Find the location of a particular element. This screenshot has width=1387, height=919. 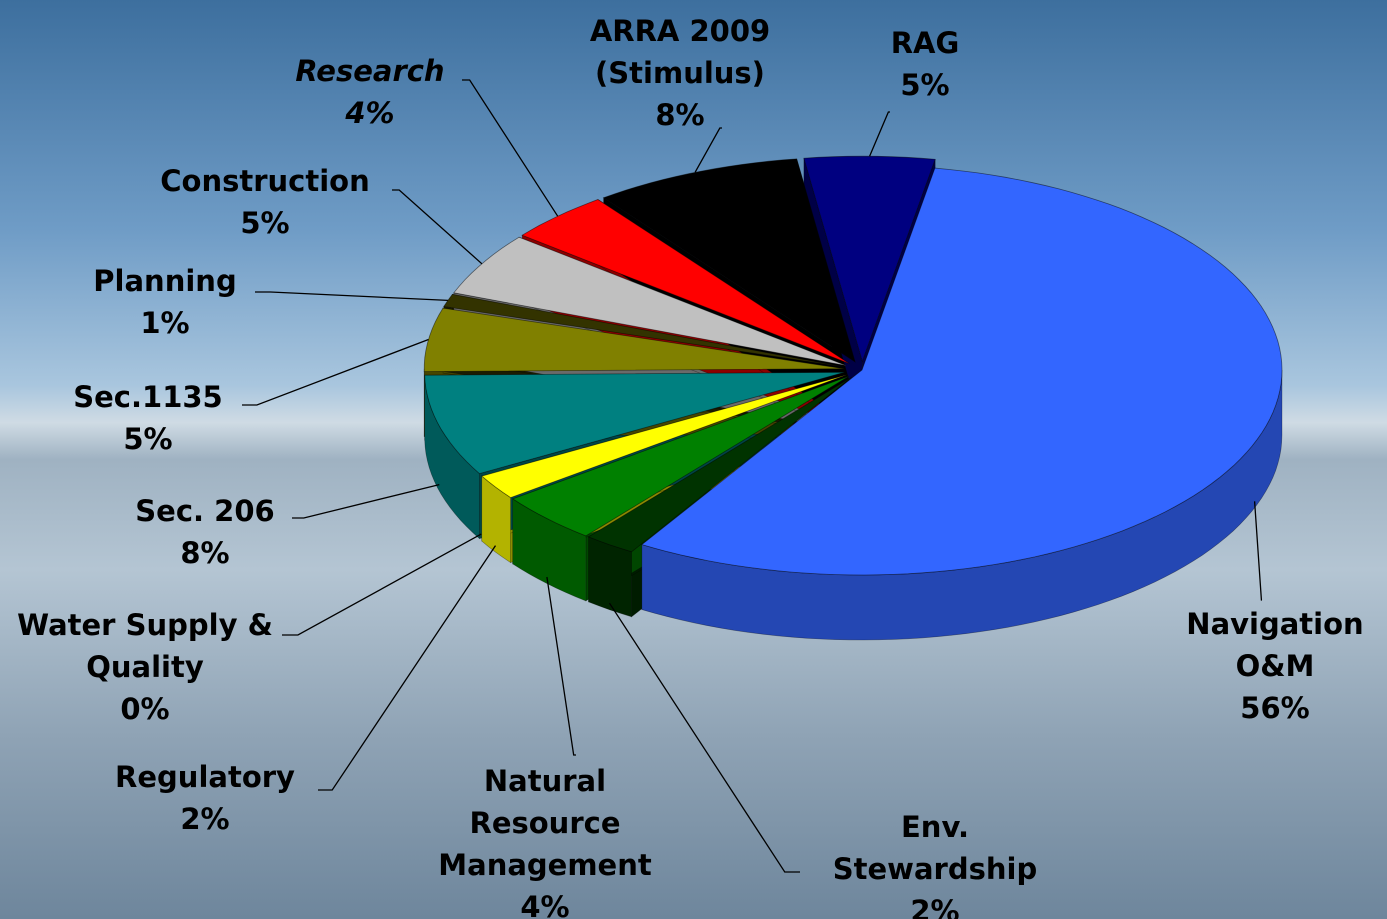

category-label: ARRA 2009 (Stimulus) is located at coordinates (680, 52).